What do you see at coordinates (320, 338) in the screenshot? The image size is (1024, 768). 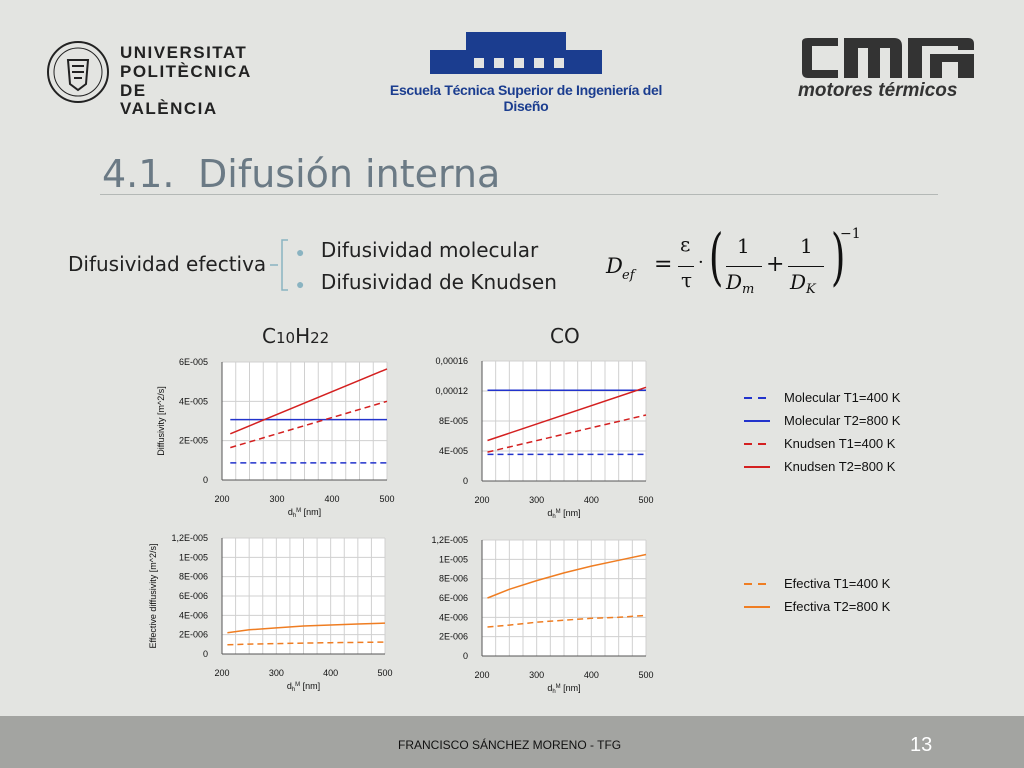 I see `formula-text: 22` at bounding box center [320, 338].